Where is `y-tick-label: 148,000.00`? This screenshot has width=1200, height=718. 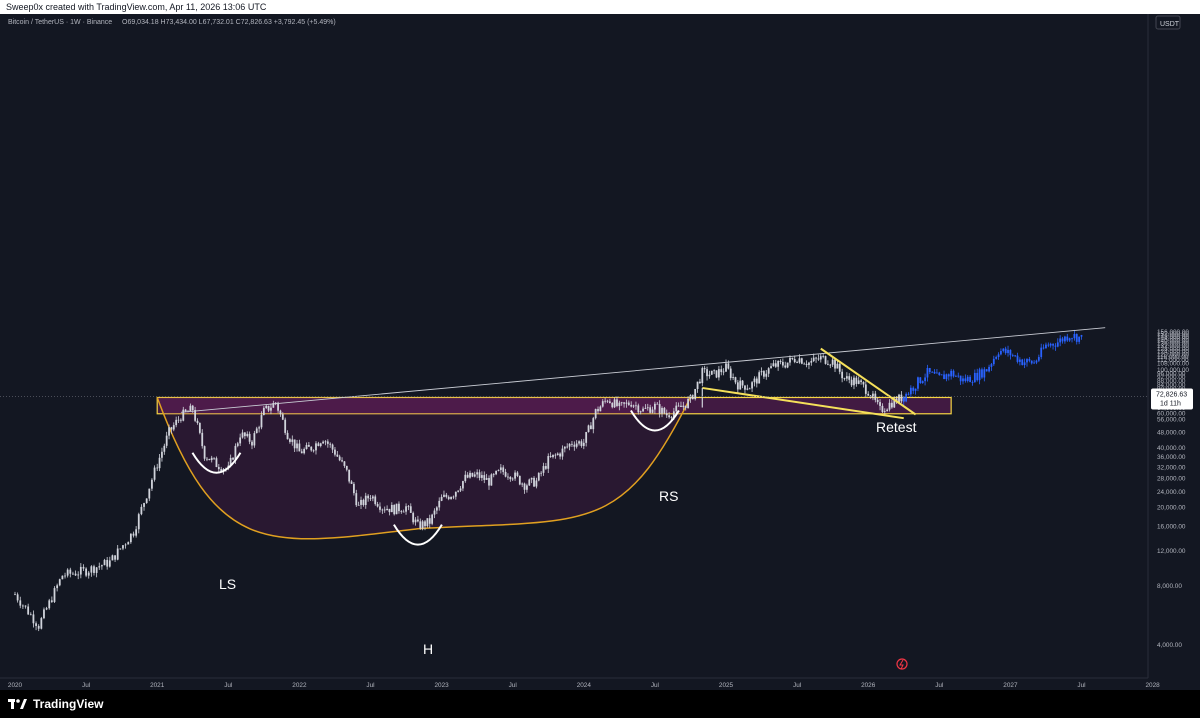
y-tick-label: 148,000.00 is located at coordinates (1173, 336).